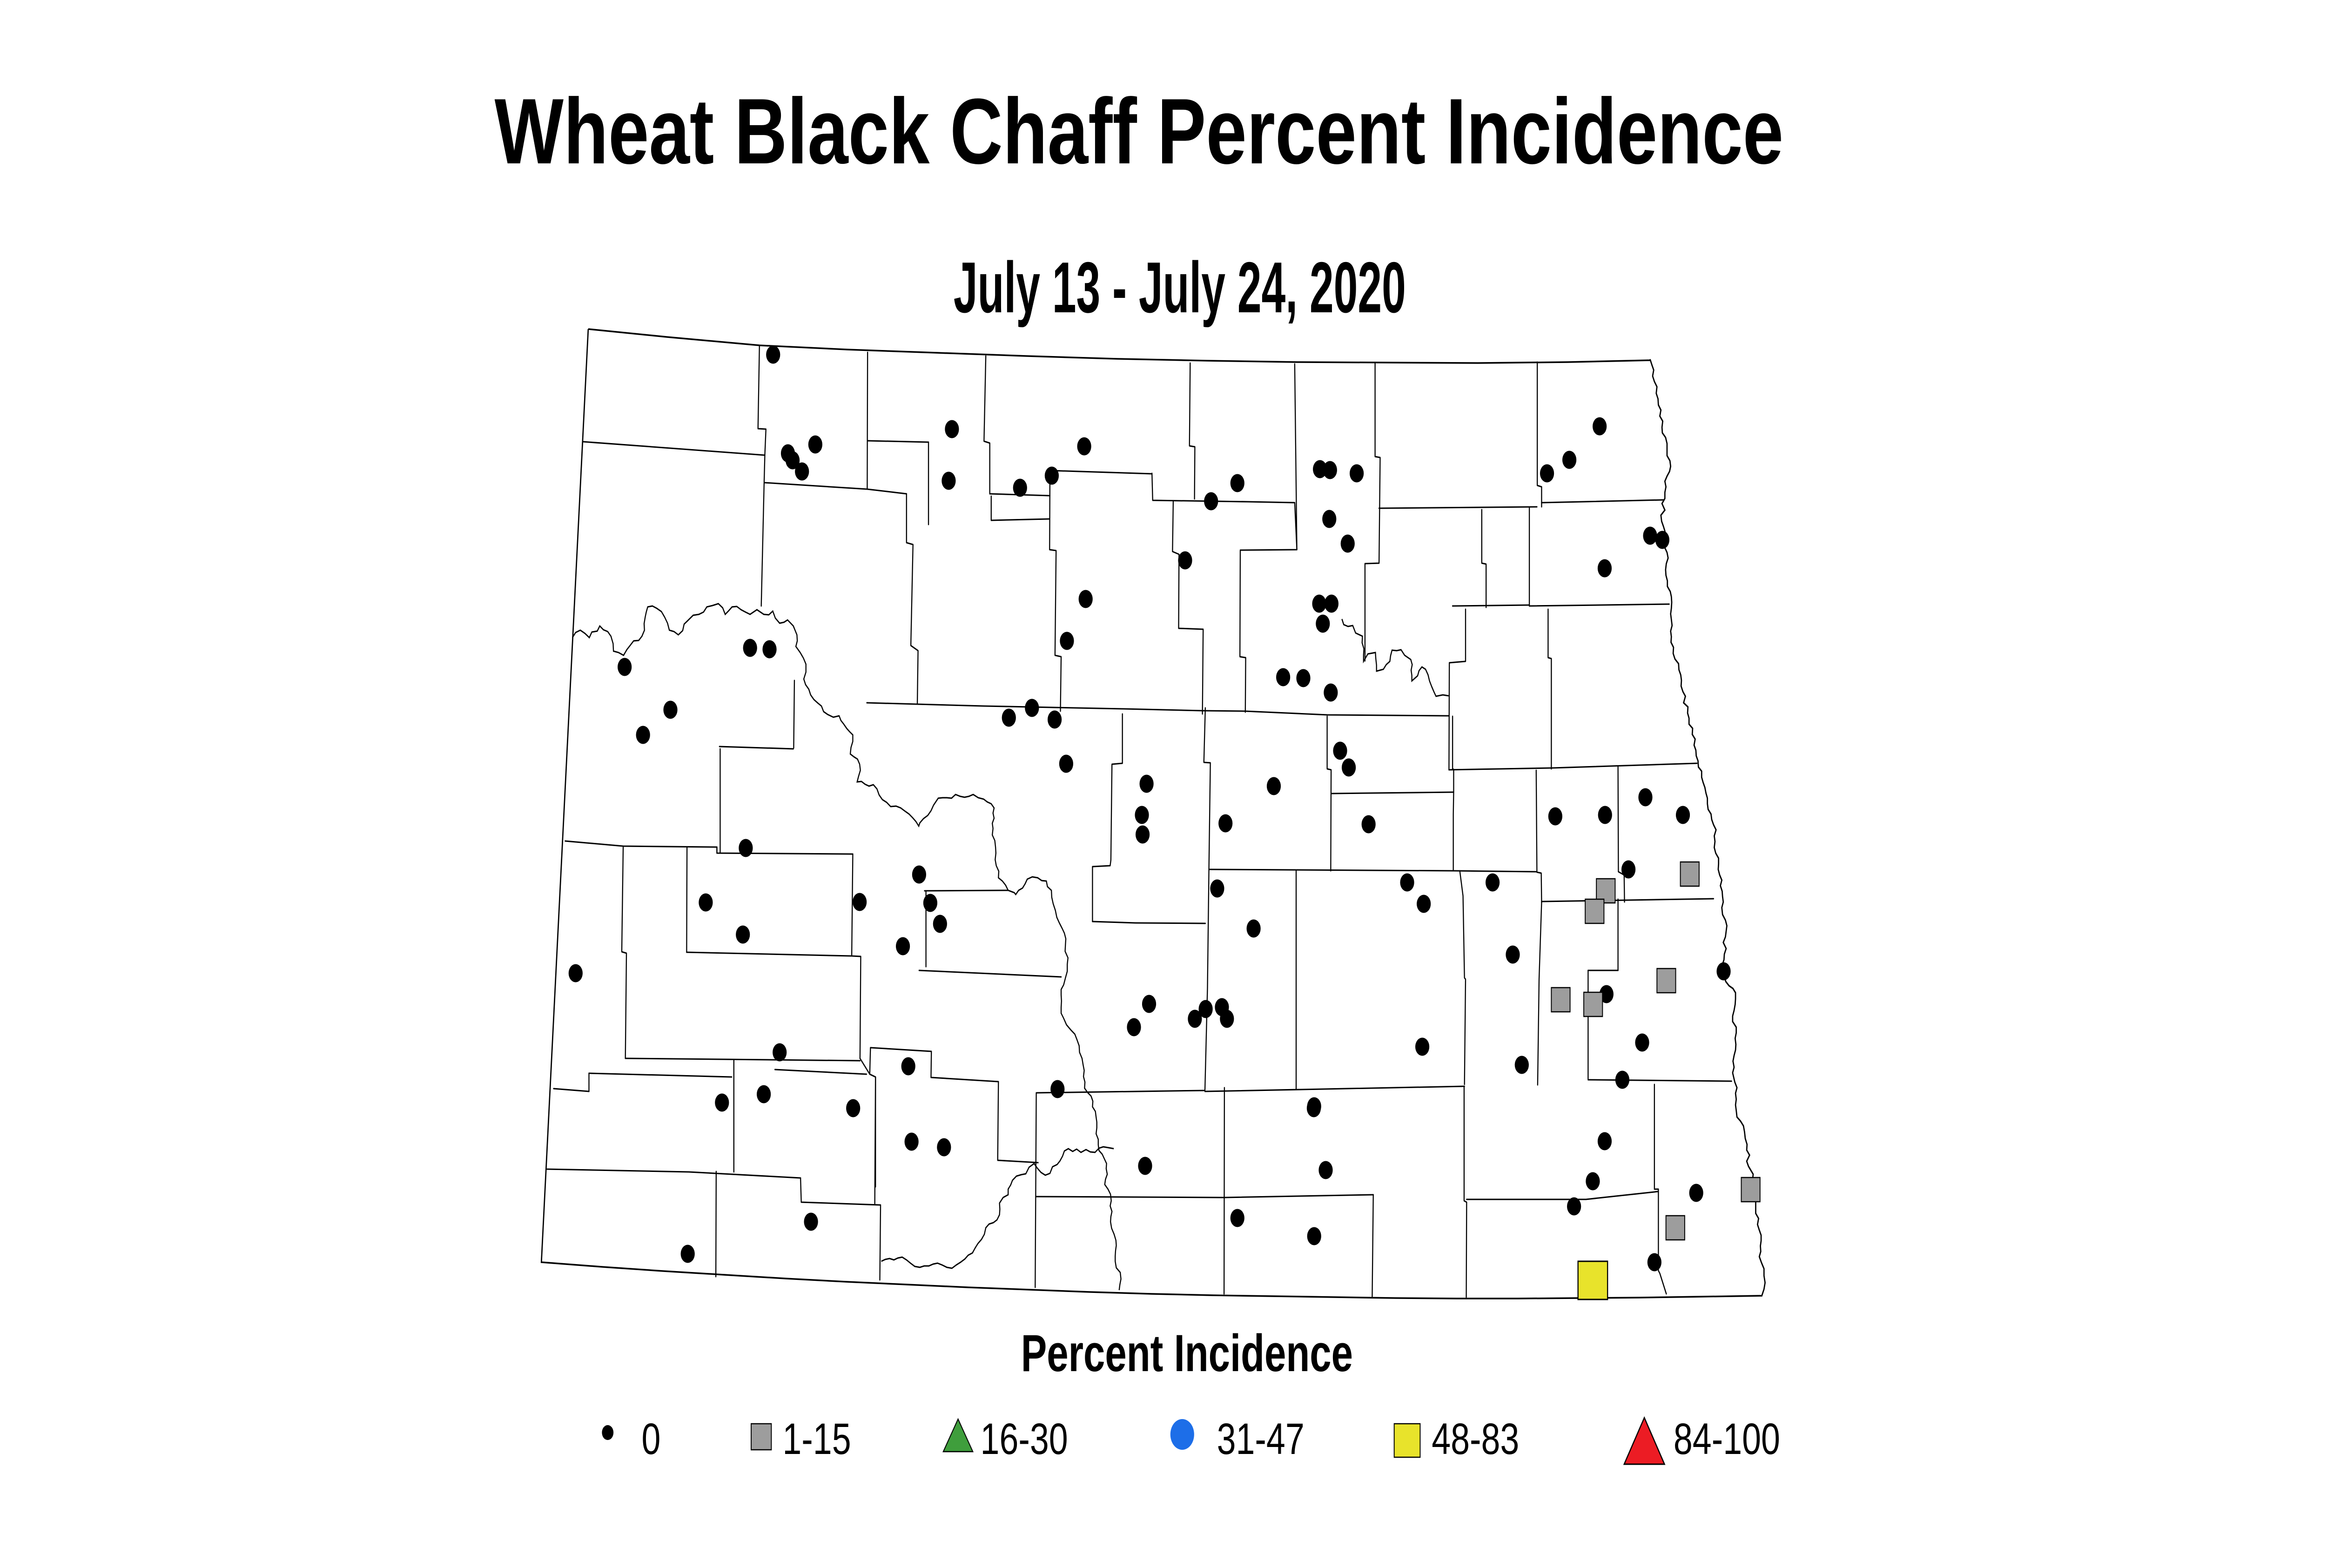 The image size is (2327, 1568). I want to click on svg-text: 48-83, so click(1475, 1439).